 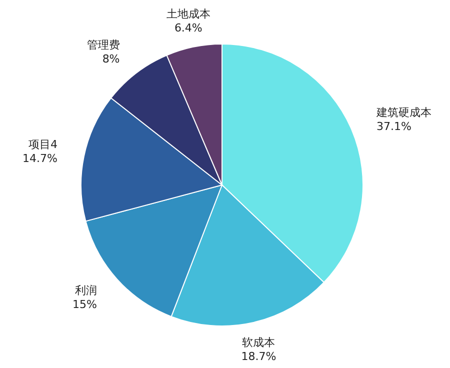 I want to click on slice-label: 土地成本, so click(x=188, y=13).